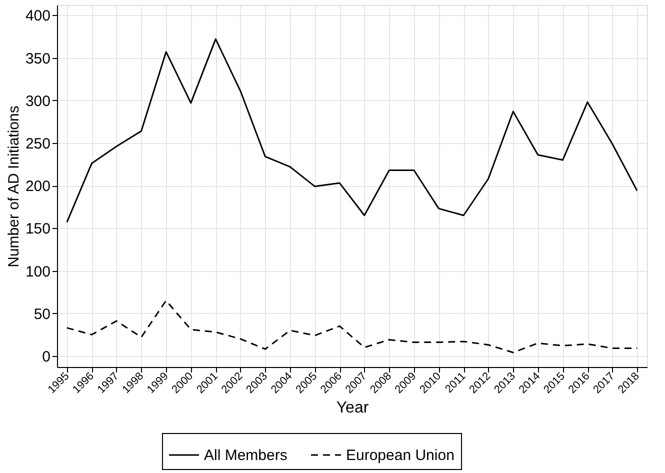 Image resolution: width=665 pixels, height=473 pixels. Describe the element at coordinates (46, 357) in the screenshot. I see `y-tick-label: 0` at that location.